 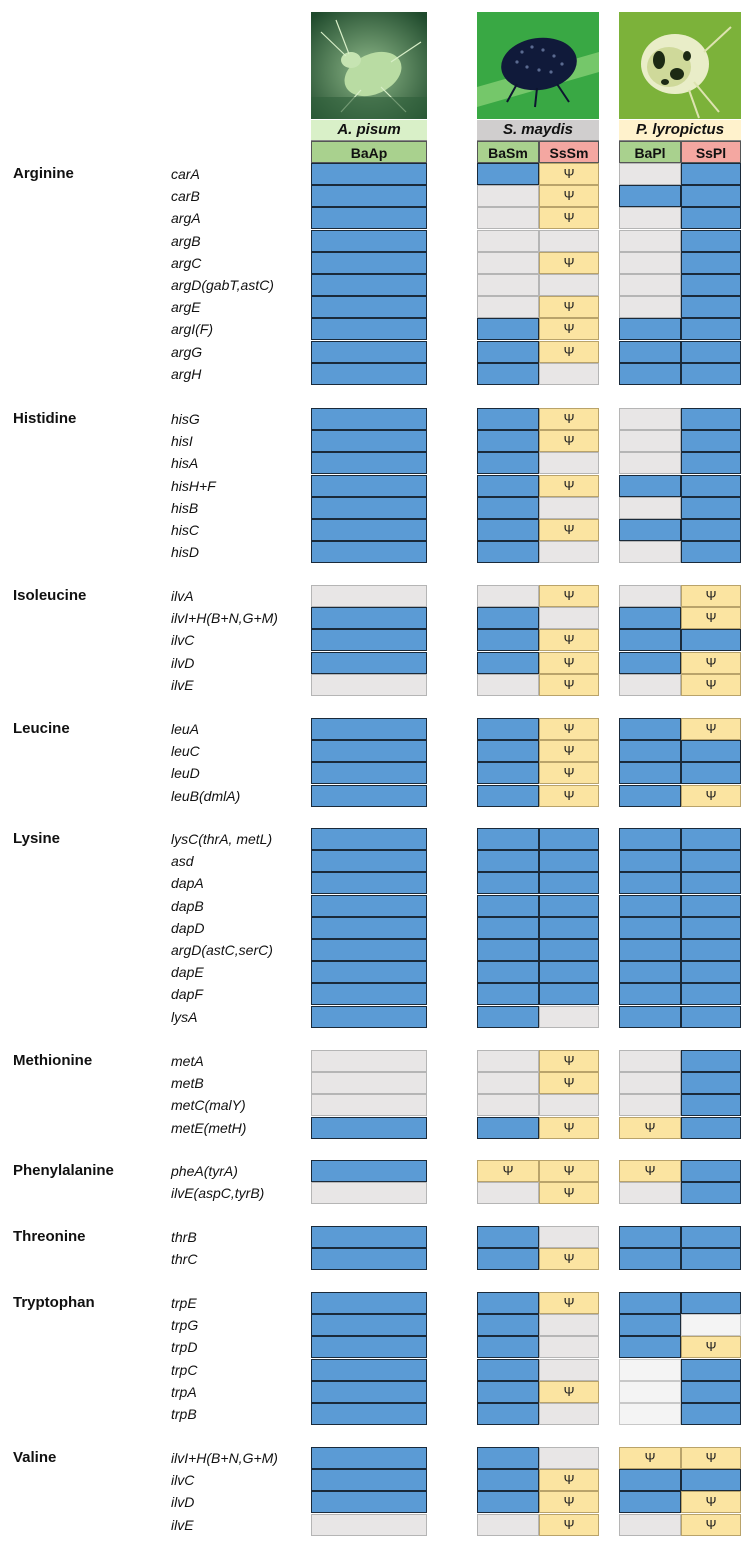 I want to click on gene-label: lysC(thrA, metL), so click(x=222, y=839).